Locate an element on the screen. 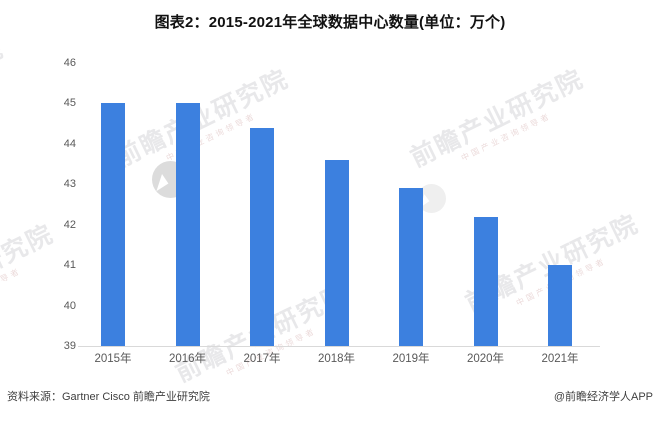 This screenshot has width=660, height=421. x-axis-tick-label: 2016年 is located at coordinates (187, 359).